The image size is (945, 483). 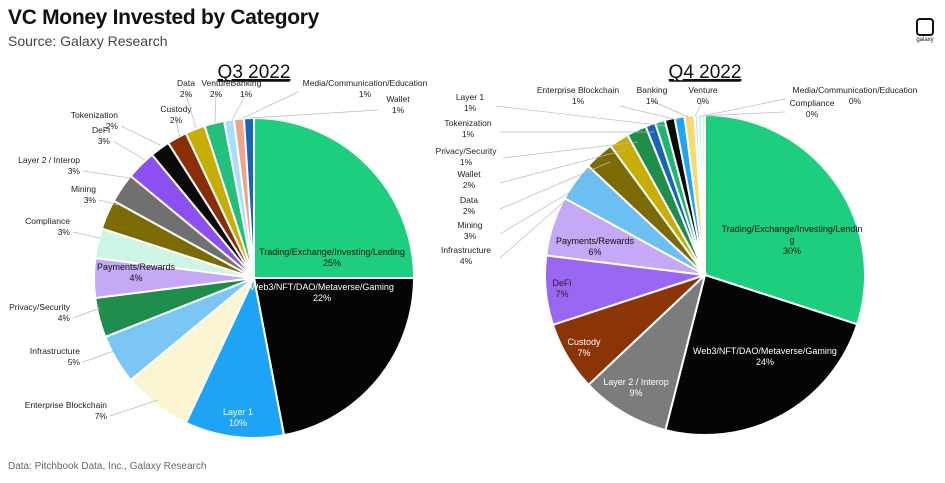 What do you see at coordinates (470, 102) in the screenshot?
I see `slice-label-layer-1: Layer 1 1%` at bounding box center [470, 102].